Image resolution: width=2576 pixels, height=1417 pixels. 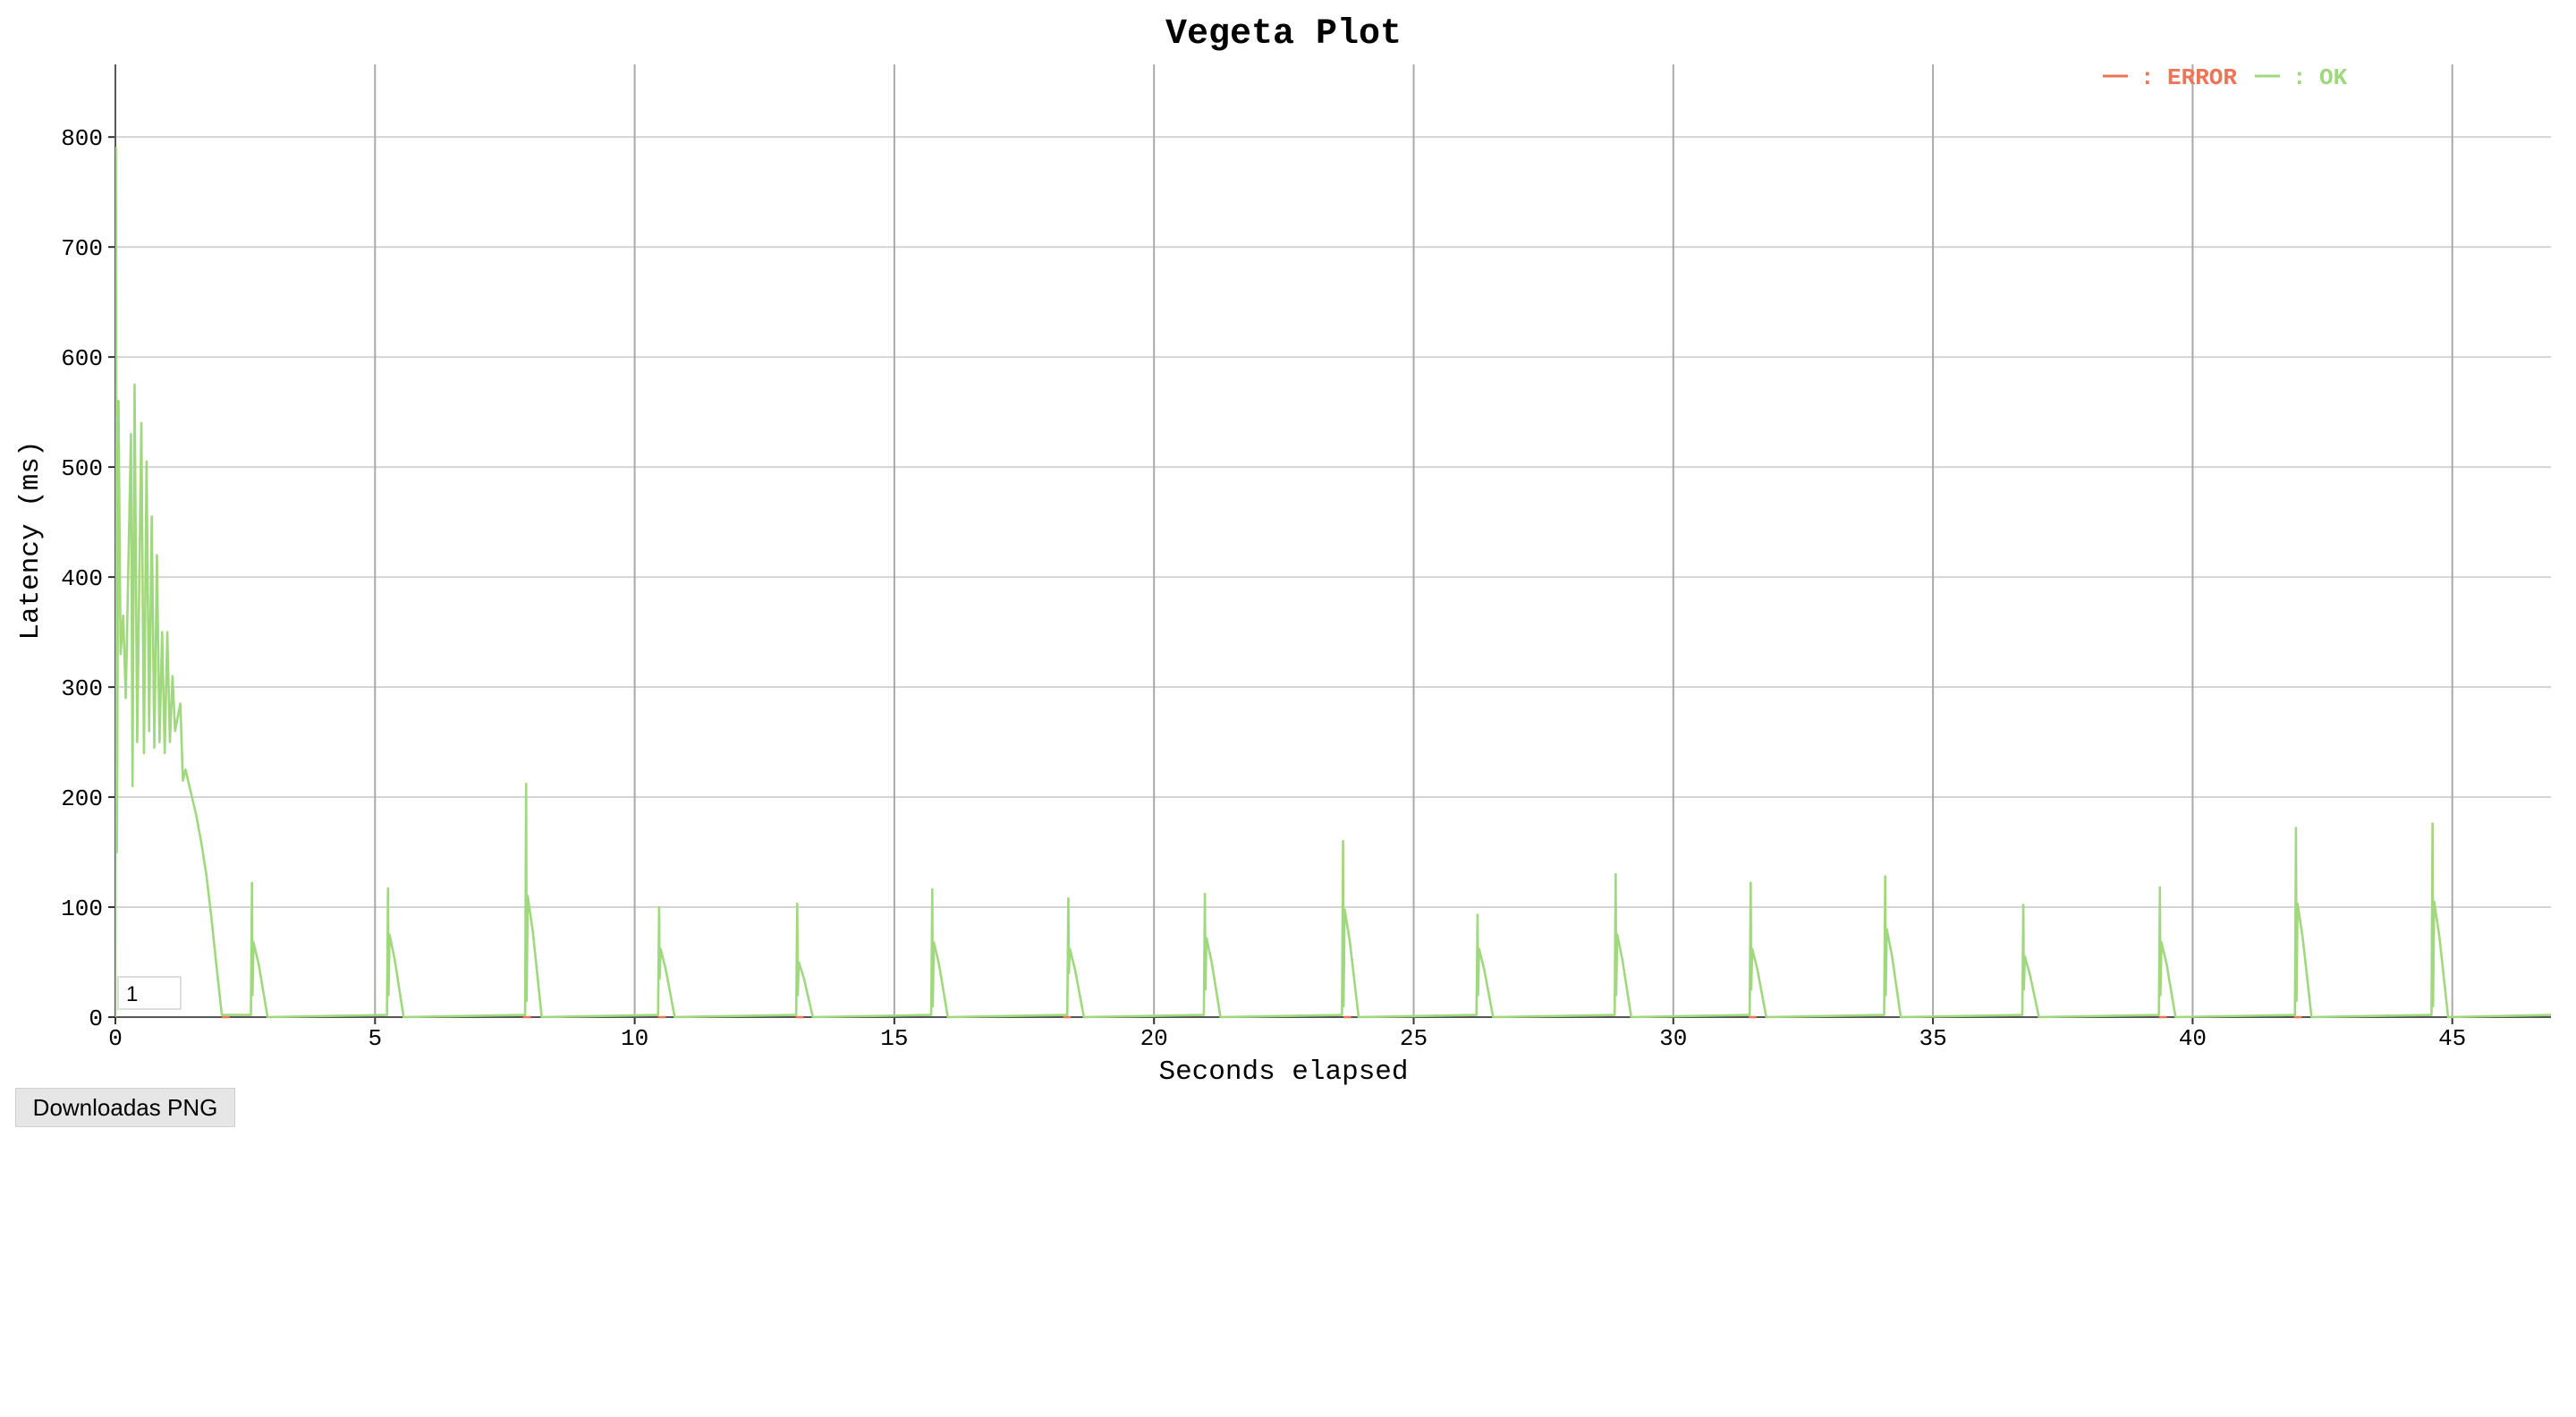 What do you see at coordinates (2193, 1038) in the screenshot?
I see `x-tick-label: 40` at bounding box center [2193, 1038].